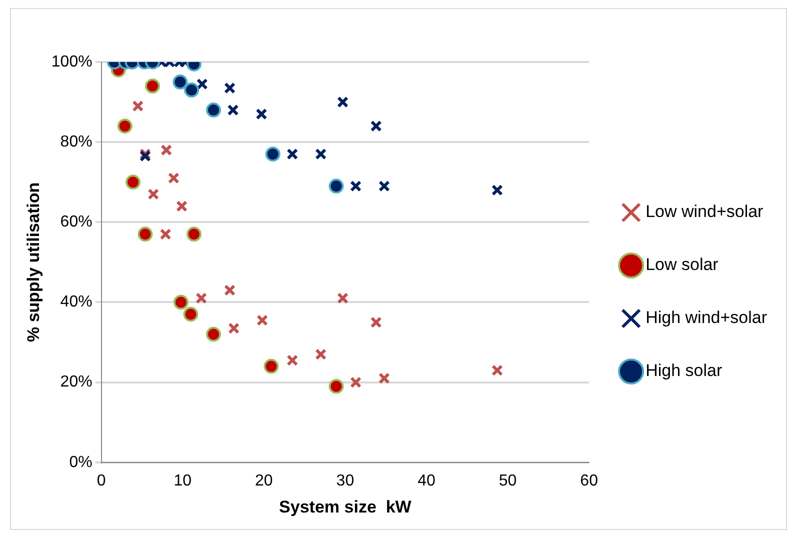 Image resolution: width=797 pixels, height=538 pixels. I want to click on x-tick-label: 60, so click(589, 481).